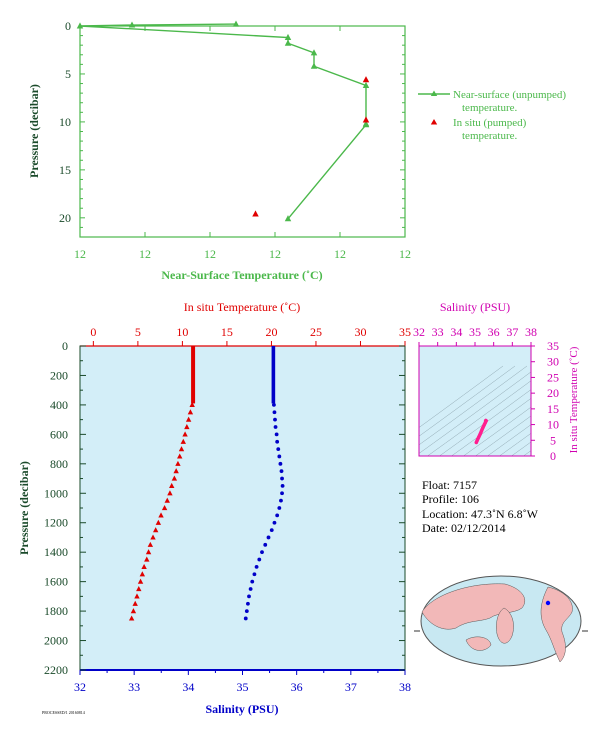 Image resolution: width=601 pixels, height=732 pixels. Describe the element at coordinates (223, 121) in the screenshot. I see `near-surface-series` at that location.